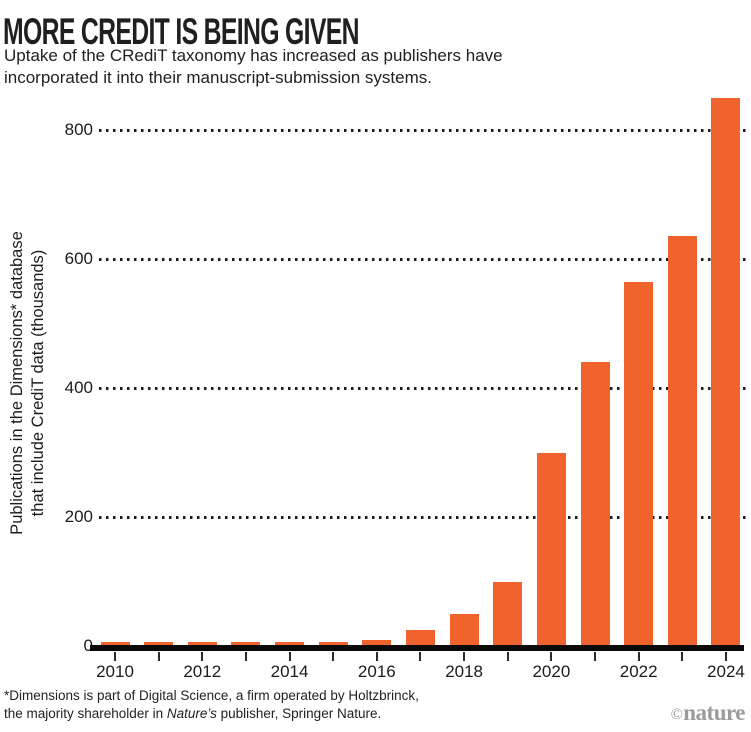 The image size is (751, 732). I want to click on x-tick-2018, so click(464, 656).